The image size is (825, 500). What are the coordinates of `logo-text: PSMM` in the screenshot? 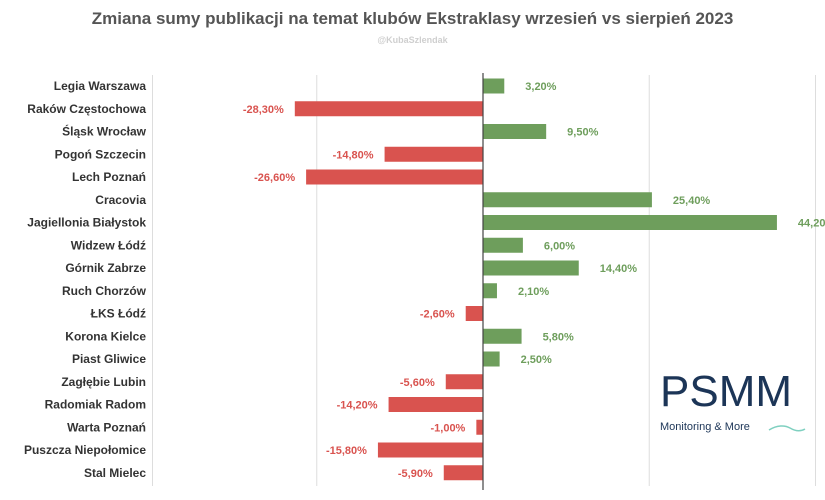 It's located at (726, 391).